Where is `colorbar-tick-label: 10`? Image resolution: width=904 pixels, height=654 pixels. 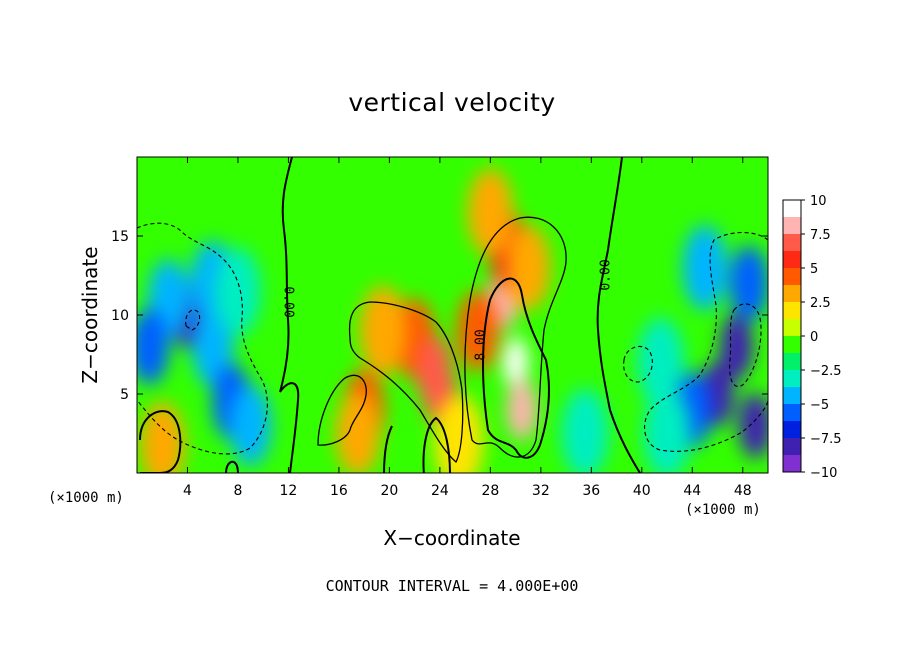 colorbar-tick-label: 10 is located at coordinates (818, 201).